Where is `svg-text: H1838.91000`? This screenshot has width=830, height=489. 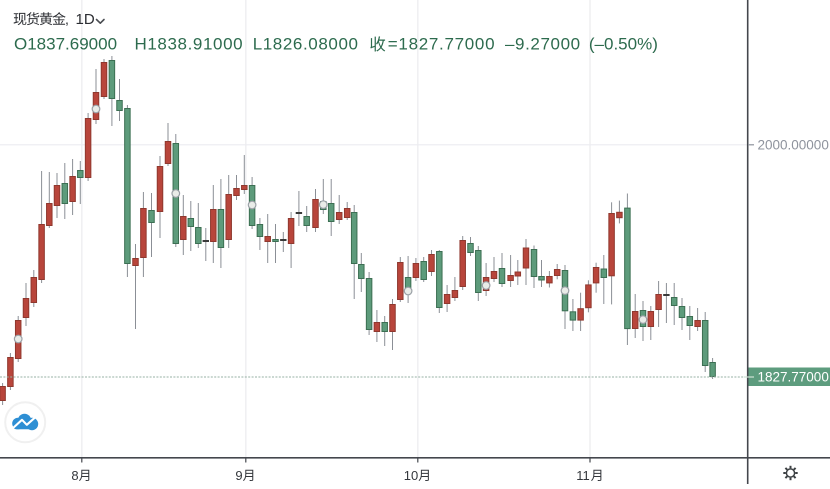
svg-text: H1838.91000 is located at coordinates (189, 44).